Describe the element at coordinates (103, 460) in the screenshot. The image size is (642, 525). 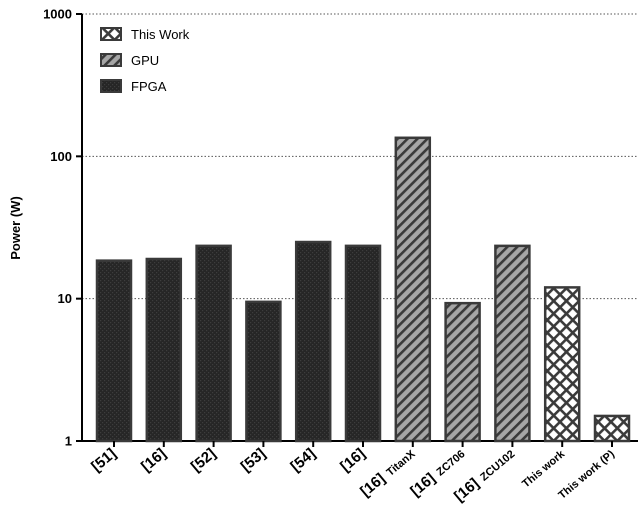
I see `x-tick-label: [51]` at that location.